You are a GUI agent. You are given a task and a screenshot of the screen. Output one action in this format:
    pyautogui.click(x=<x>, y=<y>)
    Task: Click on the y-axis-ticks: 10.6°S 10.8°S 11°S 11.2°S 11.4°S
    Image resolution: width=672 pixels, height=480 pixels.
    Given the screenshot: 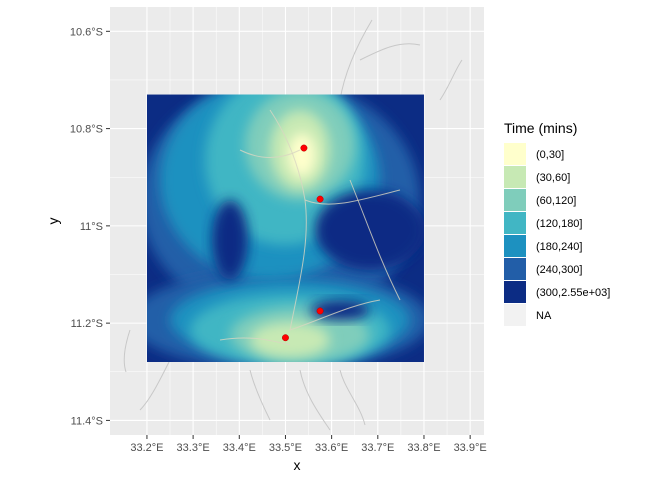 What is the action you would take?
    pyautogui.click(x=90, y=226)
    